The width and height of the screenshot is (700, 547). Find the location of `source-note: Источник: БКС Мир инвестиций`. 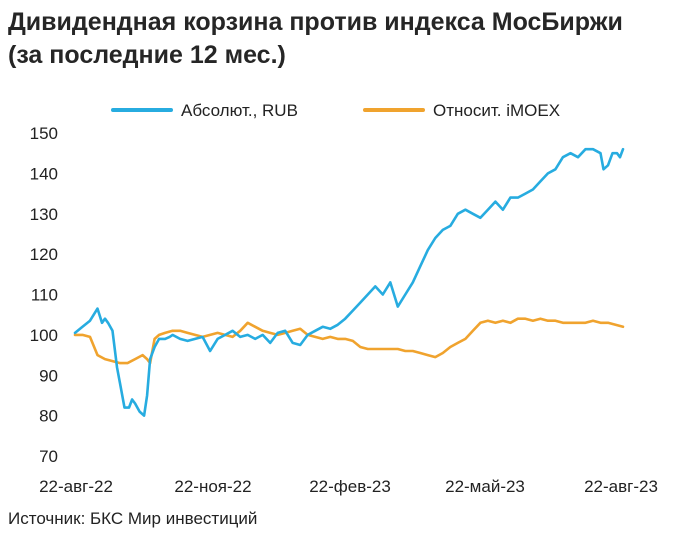

source-note: Источник: БКС Мир инвестиций is located at coordinates (133, 518).